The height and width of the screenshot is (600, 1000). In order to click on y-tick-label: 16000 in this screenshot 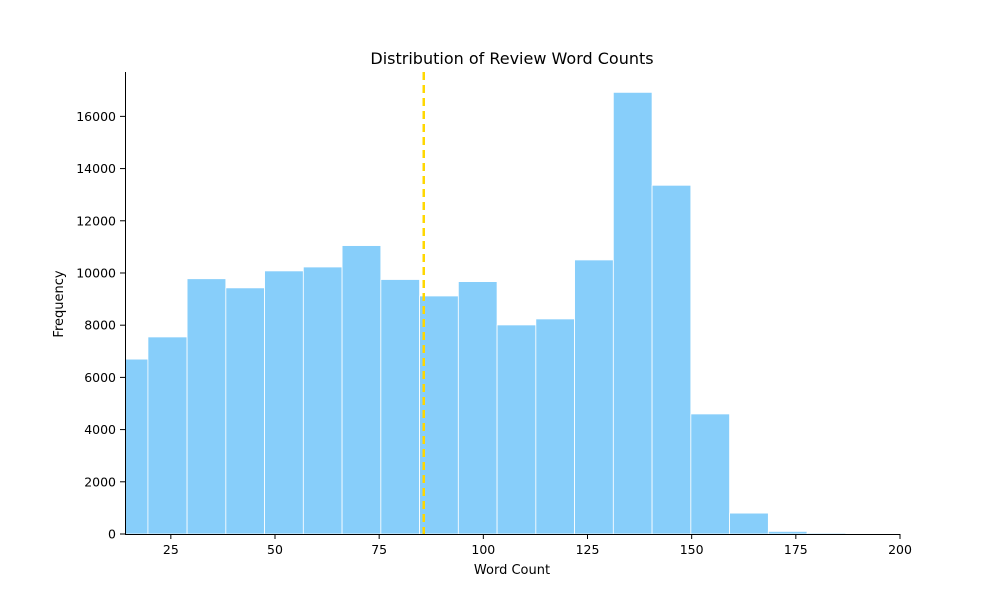, I will do `click(96, 116)`.